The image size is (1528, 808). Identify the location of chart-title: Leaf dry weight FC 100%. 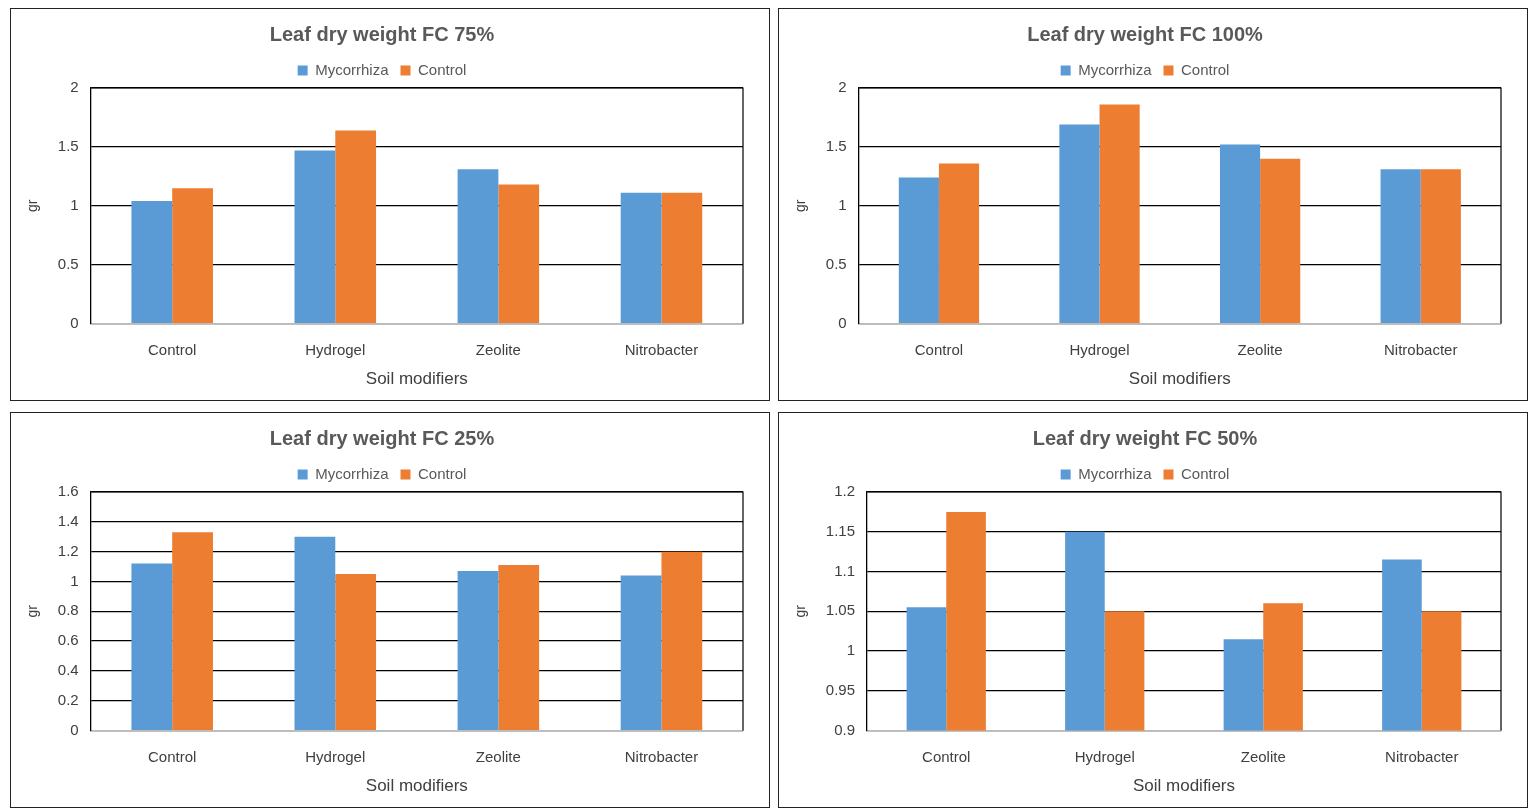
(1145, 33).